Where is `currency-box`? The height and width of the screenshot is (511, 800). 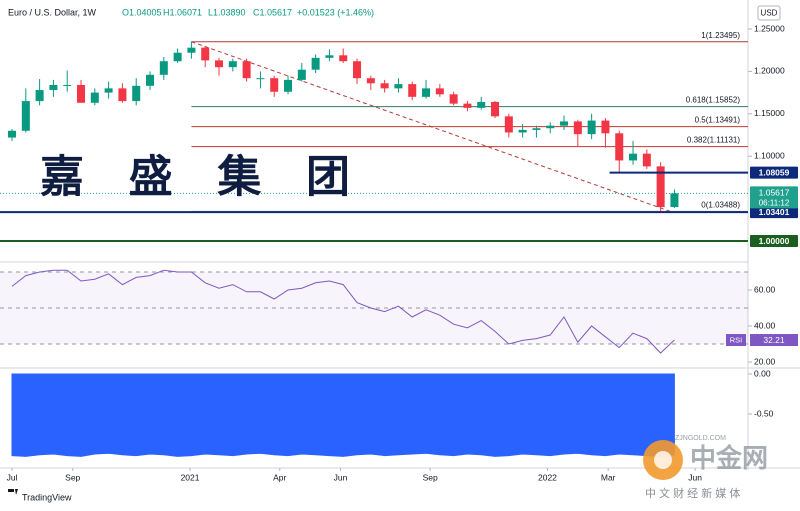 currency-box is located at coordinates (769, 13).